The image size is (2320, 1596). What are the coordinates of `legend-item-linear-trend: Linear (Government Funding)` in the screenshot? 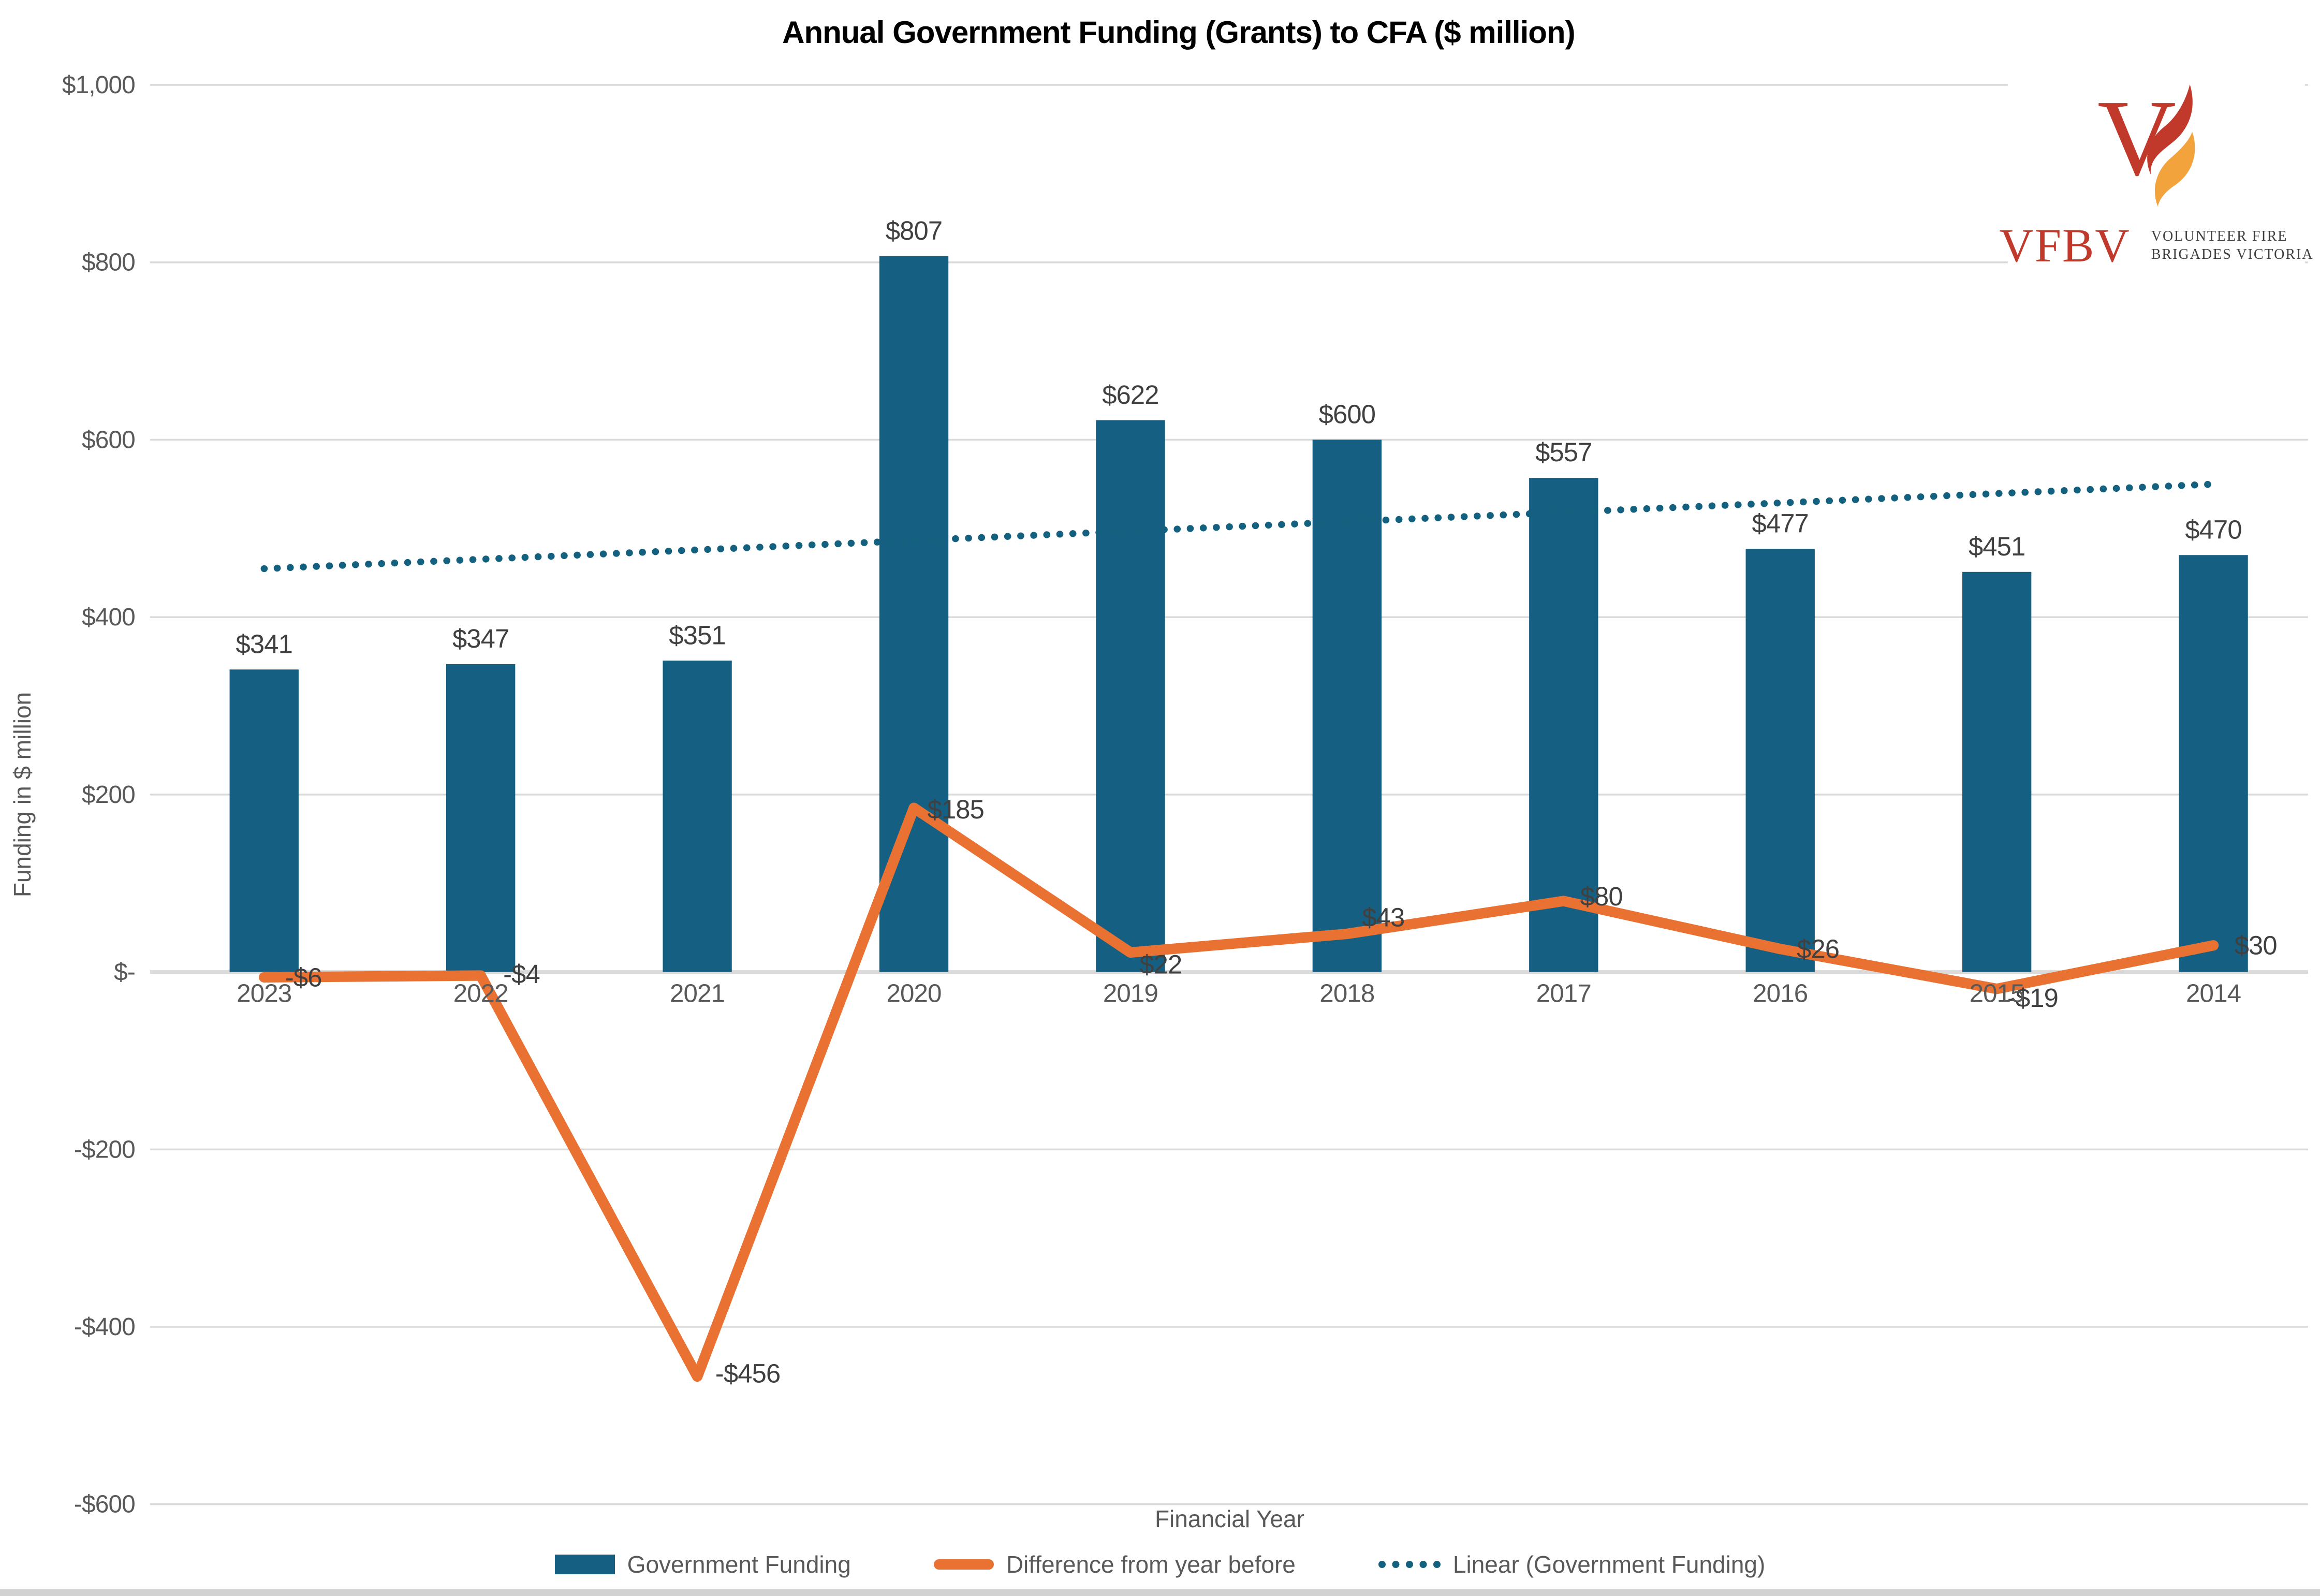 It's located at (1572, 1564).